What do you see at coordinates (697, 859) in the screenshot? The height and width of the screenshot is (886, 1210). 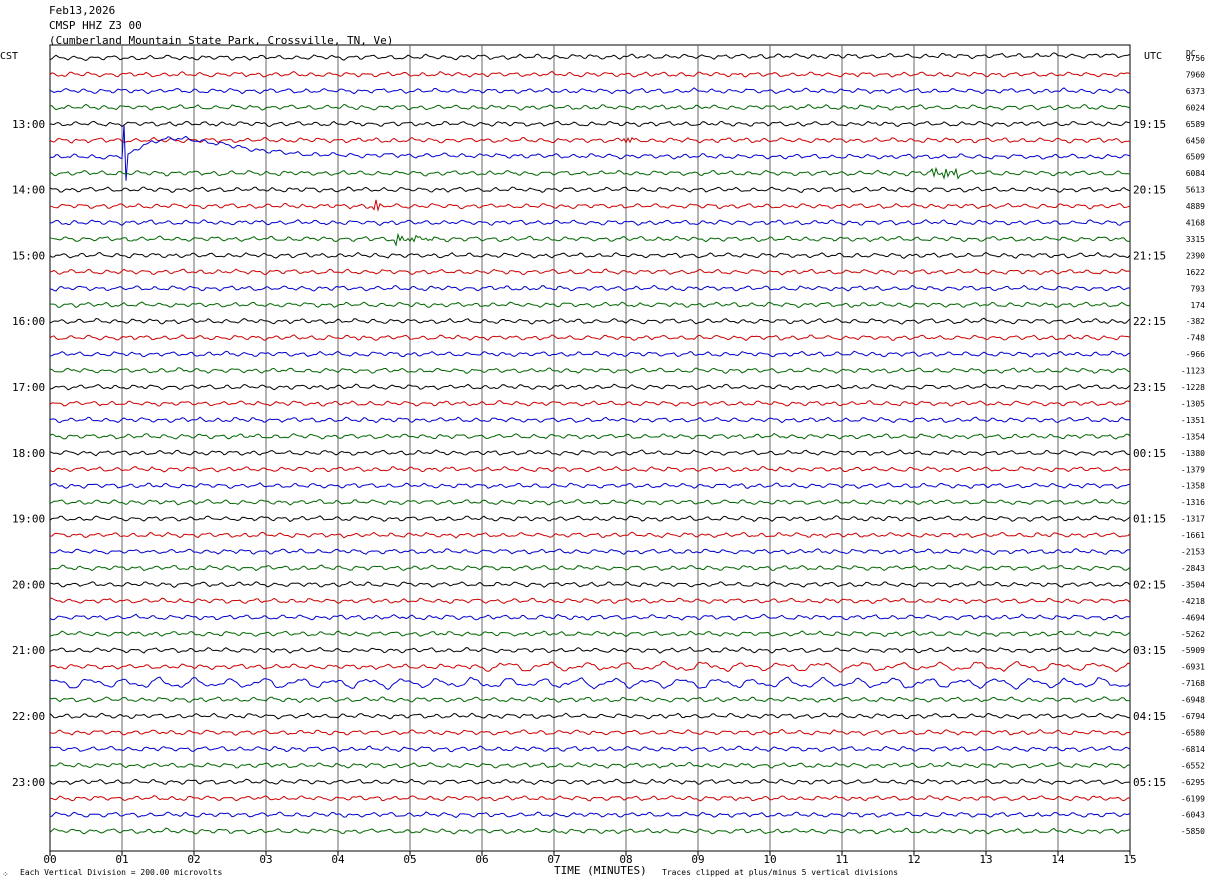 I see `x-tick-label: 09` at bounding box center [697, 859].